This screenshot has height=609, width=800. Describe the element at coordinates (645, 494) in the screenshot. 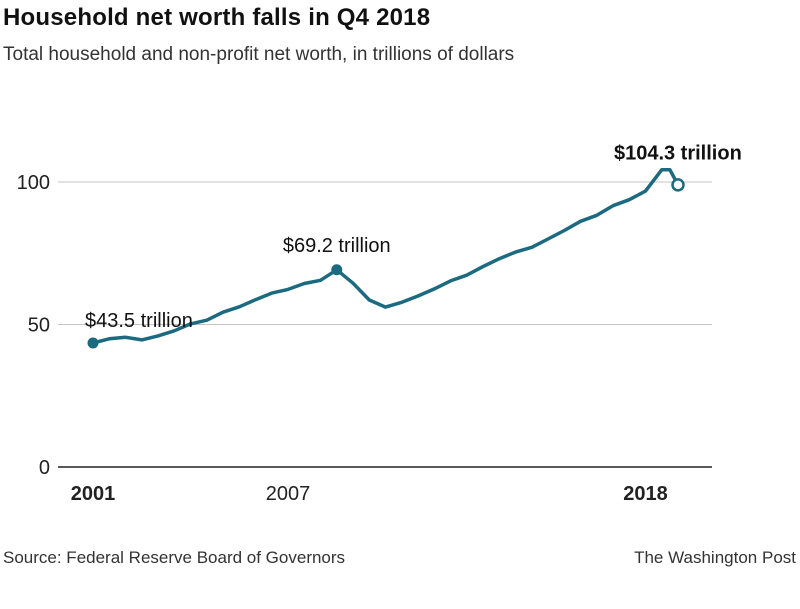

I see `x-tick-label: 2018` at that location.